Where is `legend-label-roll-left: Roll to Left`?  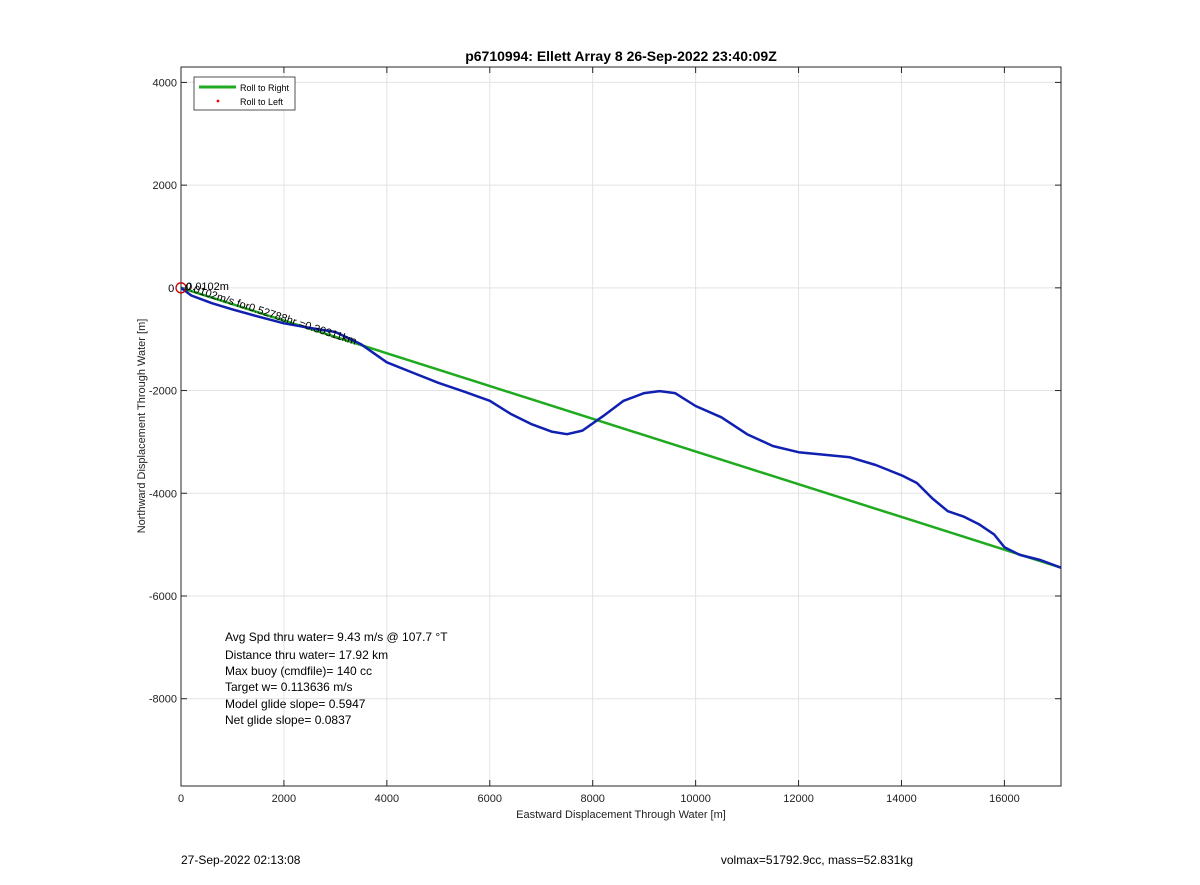
legend-label-roll-left: Roll to Left is located at coordinates (262, 102).